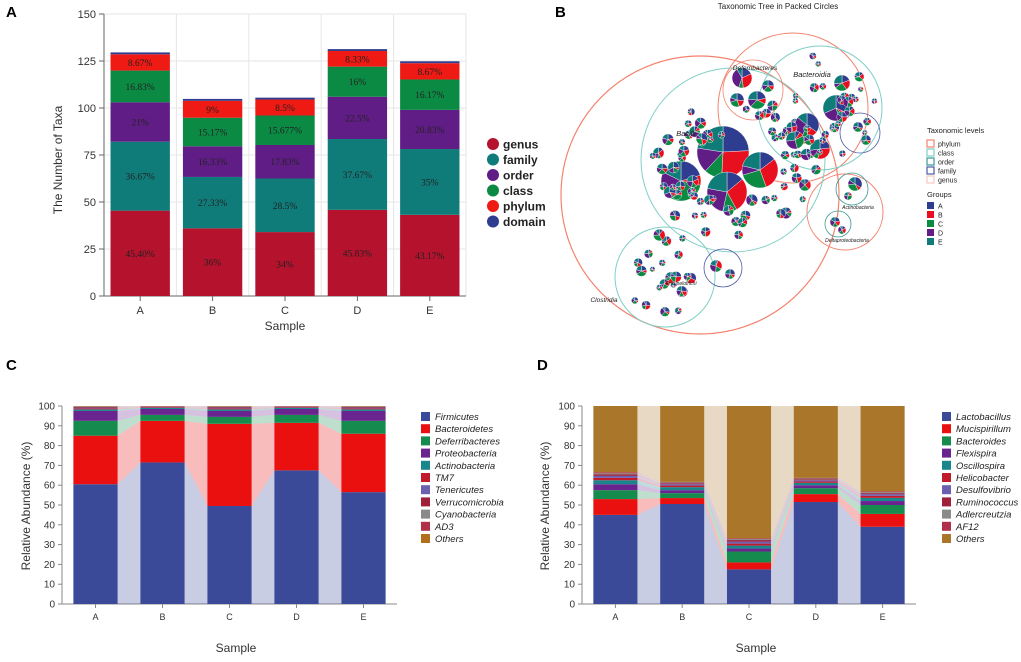 The image size is (1021, 662). I want to click on pie-slice-group-C, so click(775, 108).